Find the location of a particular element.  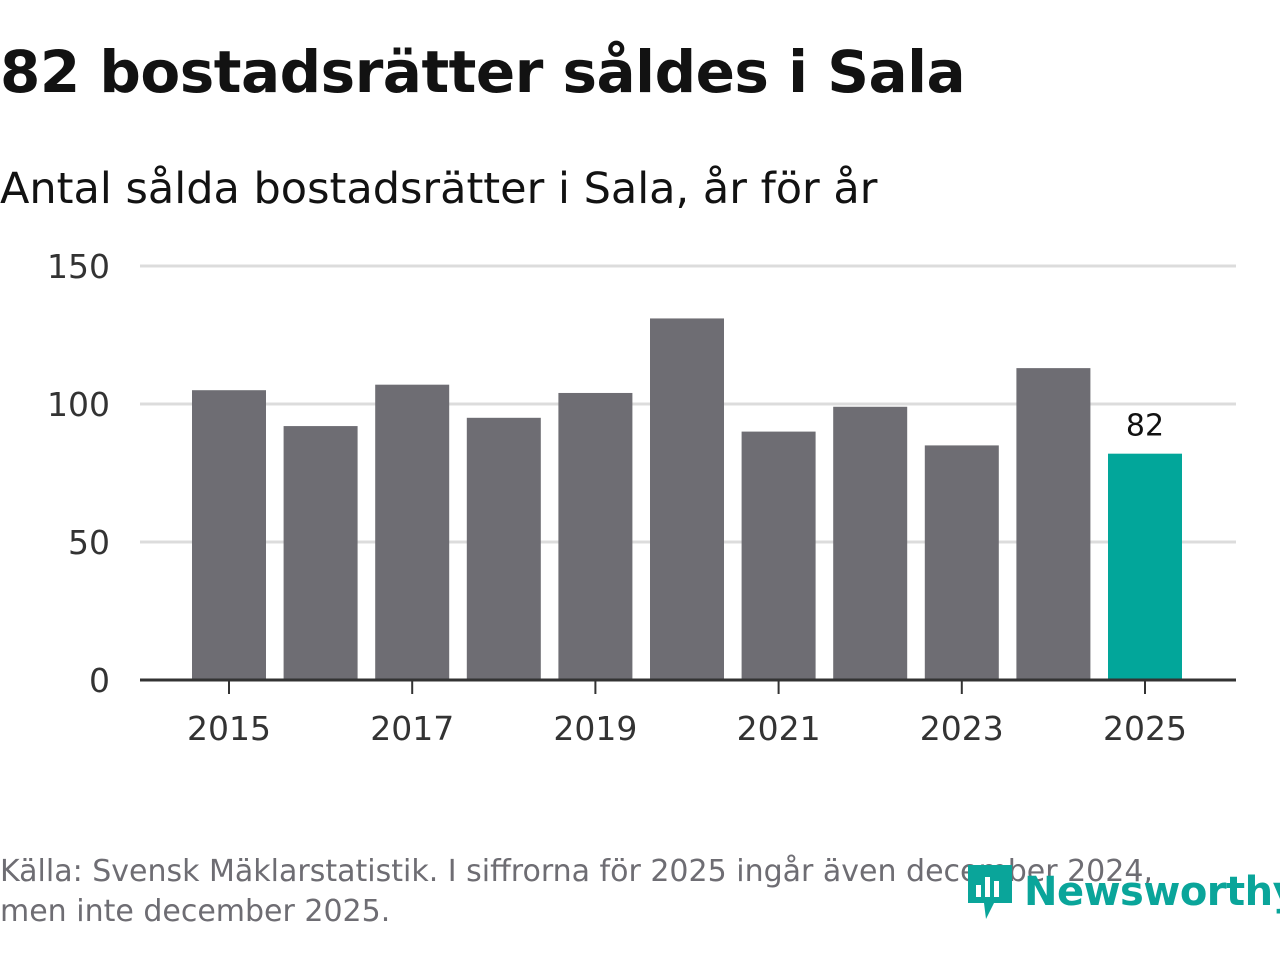

source-line-2: men inte december 2025. is located at coordinates (195, 911).